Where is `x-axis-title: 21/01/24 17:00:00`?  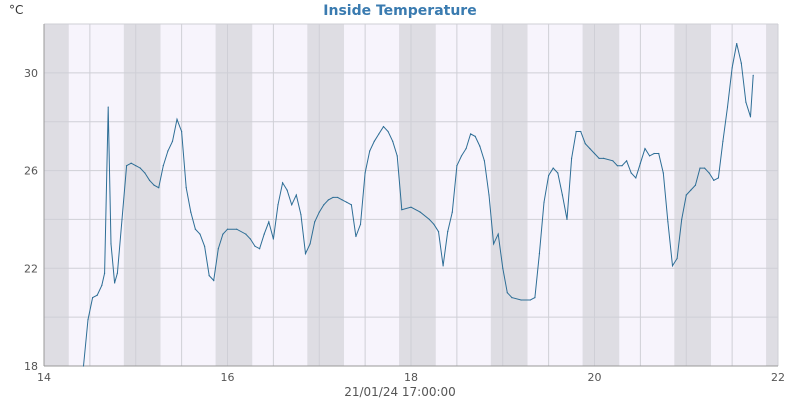 x-axis-title: 21/01/24 17:00:00 is located at coordinates (400, 392).